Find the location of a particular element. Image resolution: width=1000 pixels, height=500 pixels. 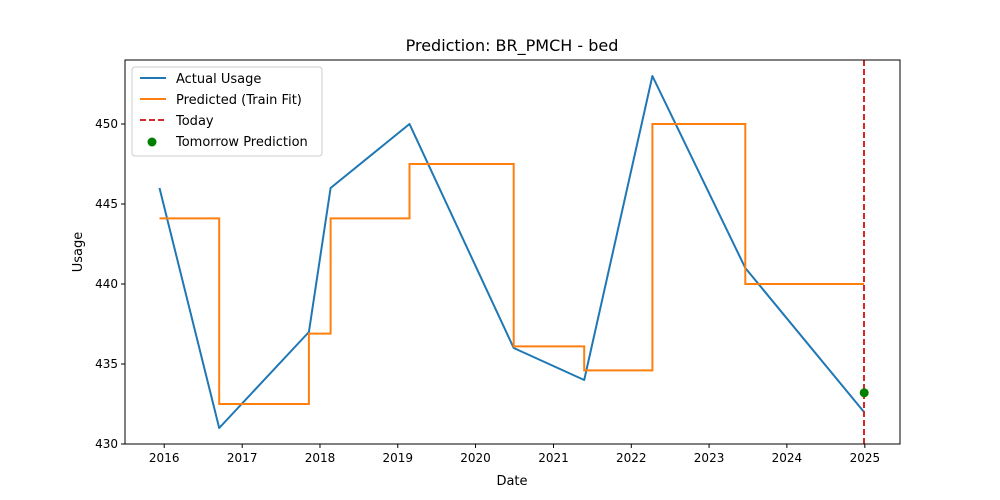

x-tick-label: 2022 is located at coordinates (631, 458).